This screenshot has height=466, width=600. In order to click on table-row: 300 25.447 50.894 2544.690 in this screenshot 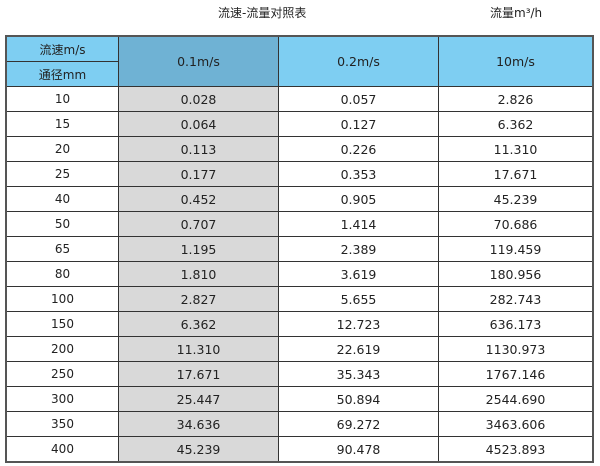, I will do `click(299, 399)`.